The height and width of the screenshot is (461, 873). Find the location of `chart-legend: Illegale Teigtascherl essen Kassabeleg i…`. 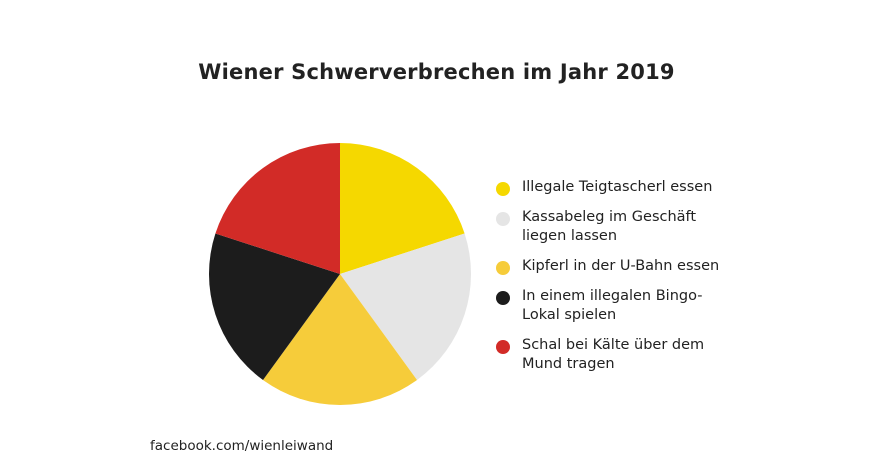

chart-legend: Illegale Teigtascherl essen Kassabeleg i… is located at coordinates (615, 281).